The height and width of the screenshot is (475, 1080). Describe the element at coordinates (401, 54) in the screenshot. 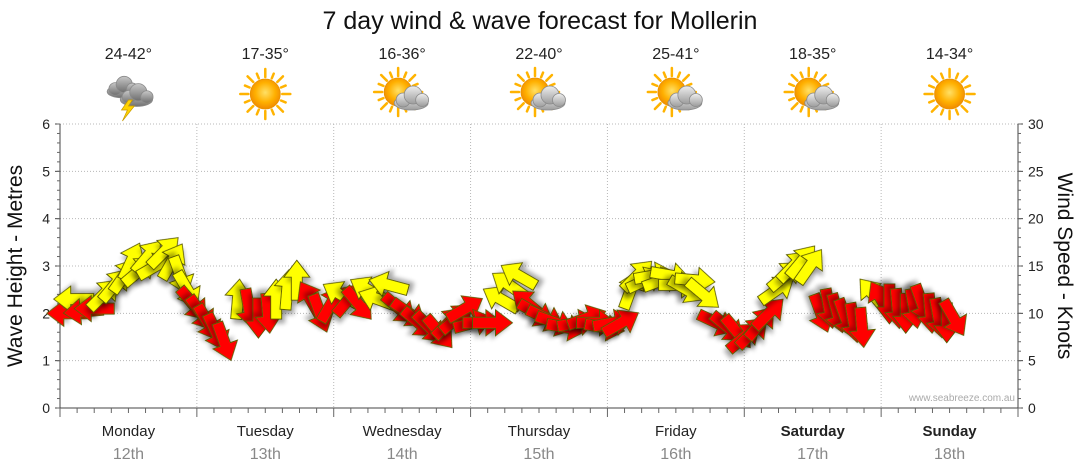

I see `temperature-range: 16-36°` at that location.